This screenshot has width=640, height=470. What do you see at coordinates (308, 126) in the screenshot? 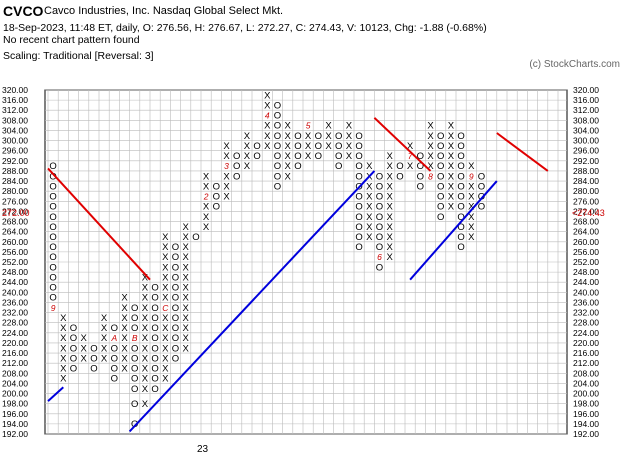
I see `month-marker: 5` at bounding box center [308, 126].